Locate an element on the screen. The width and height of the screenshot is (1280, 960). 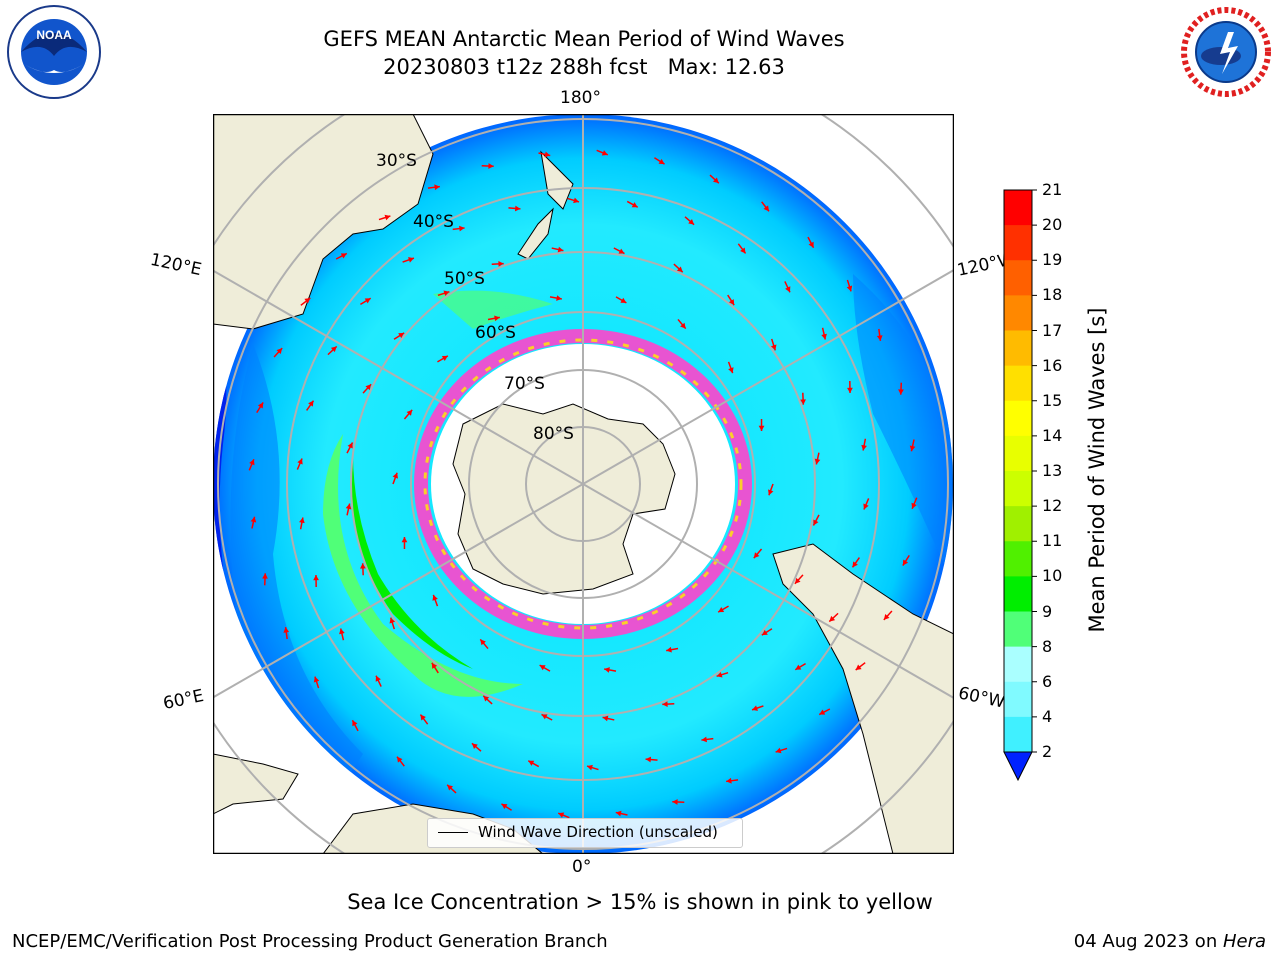
colorbar-tick-label: 15 is located at coordinates (1052, 400).